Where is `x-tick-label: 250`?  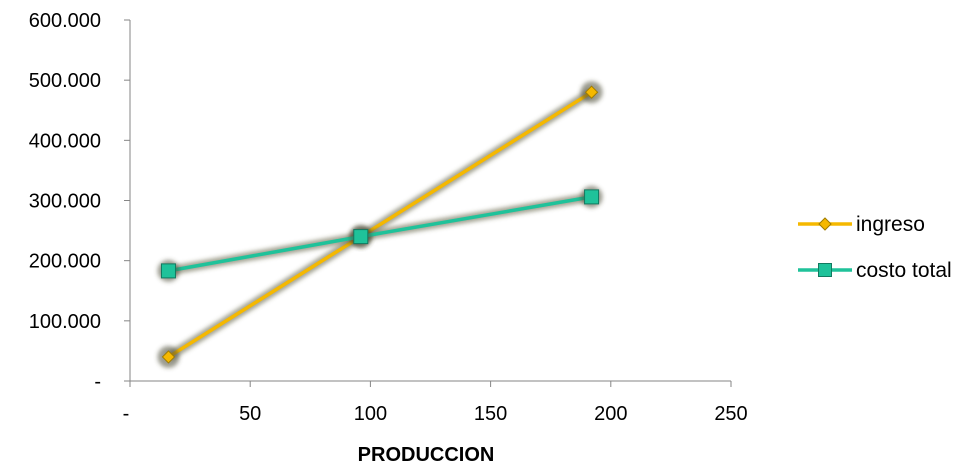 x-tick-label: 250 is located at coordinates (730, 414).